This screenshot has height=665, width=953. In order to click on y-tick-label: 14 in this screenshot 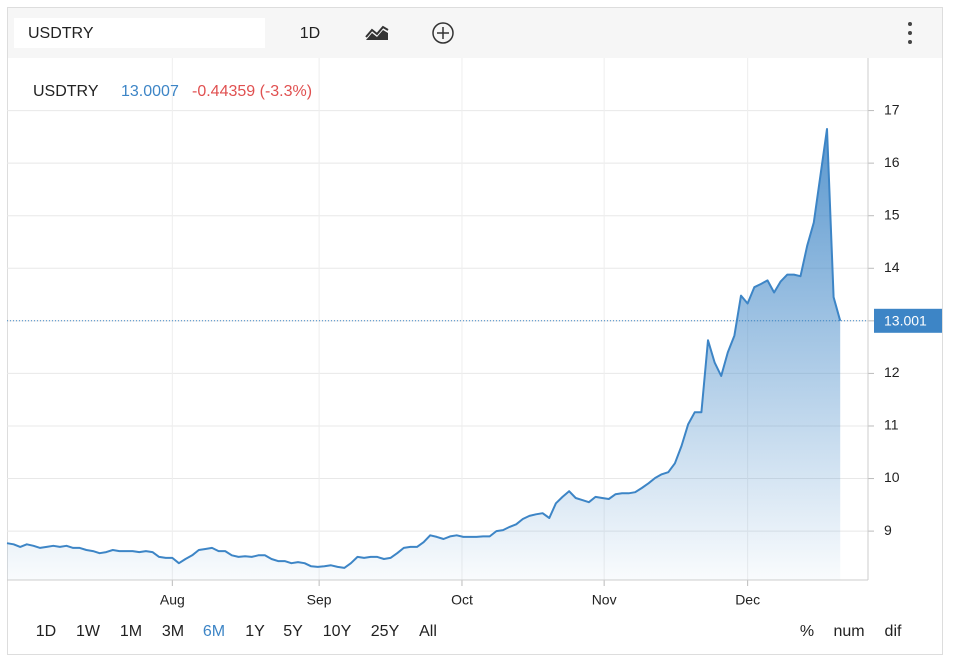, I will do `click(892, 267)`.